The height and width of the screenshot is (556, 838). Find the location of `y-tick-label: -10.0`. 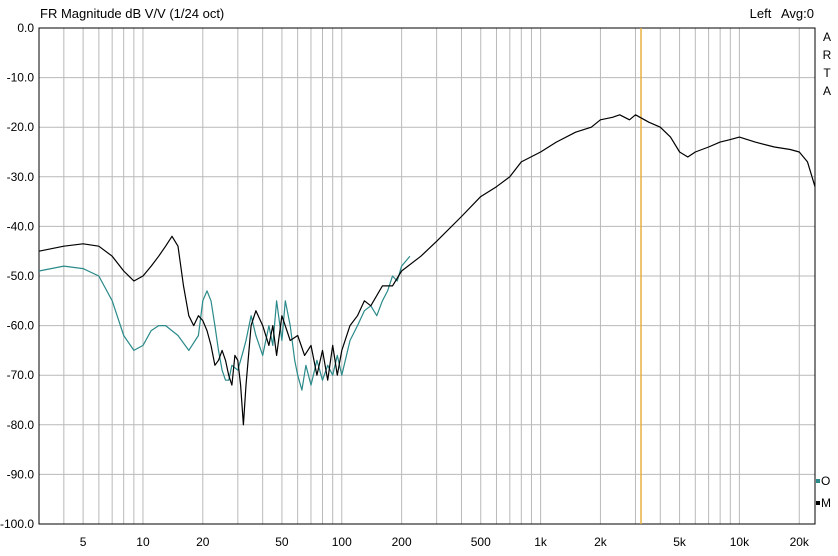

y-tick-label: -10.0 is located at coordinates (21, 78).